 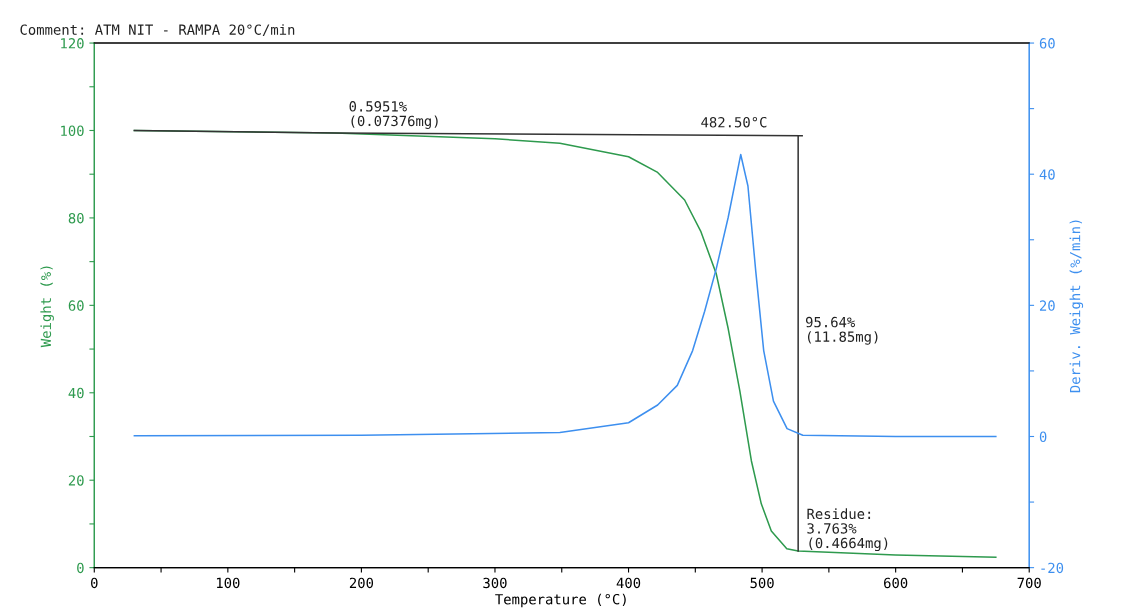 What do you see at coordinates (157, 30) in the screenshot?
I see `chart-title: Comment: ATM NIT - RAMPA 20°C/min` at bounding box center [157, 30].